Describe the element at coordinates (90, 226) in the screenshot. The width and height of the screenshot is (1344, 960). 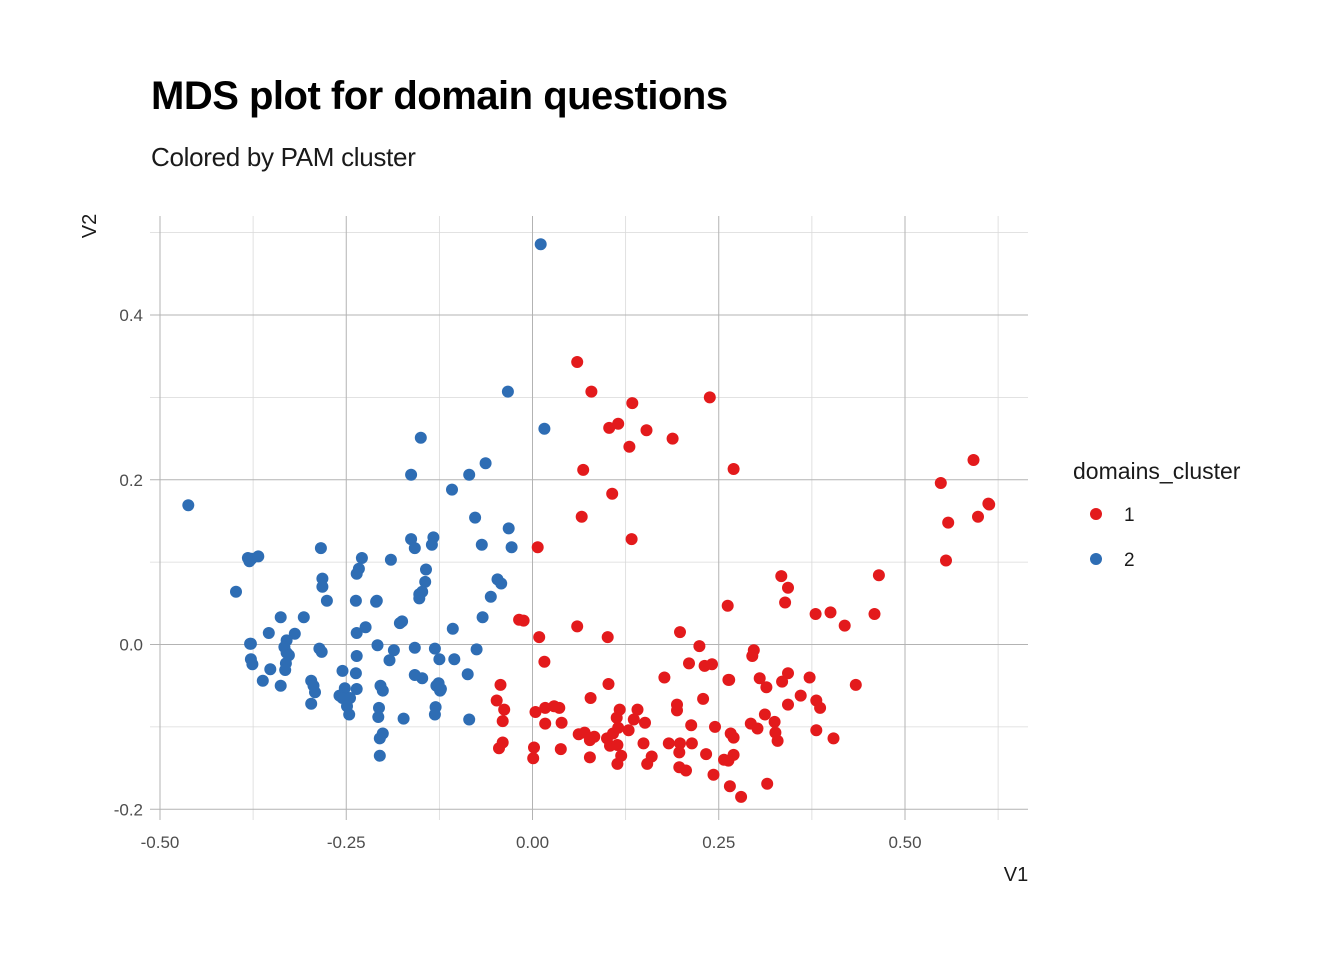
I see `y-axis-title: V2` at that location.